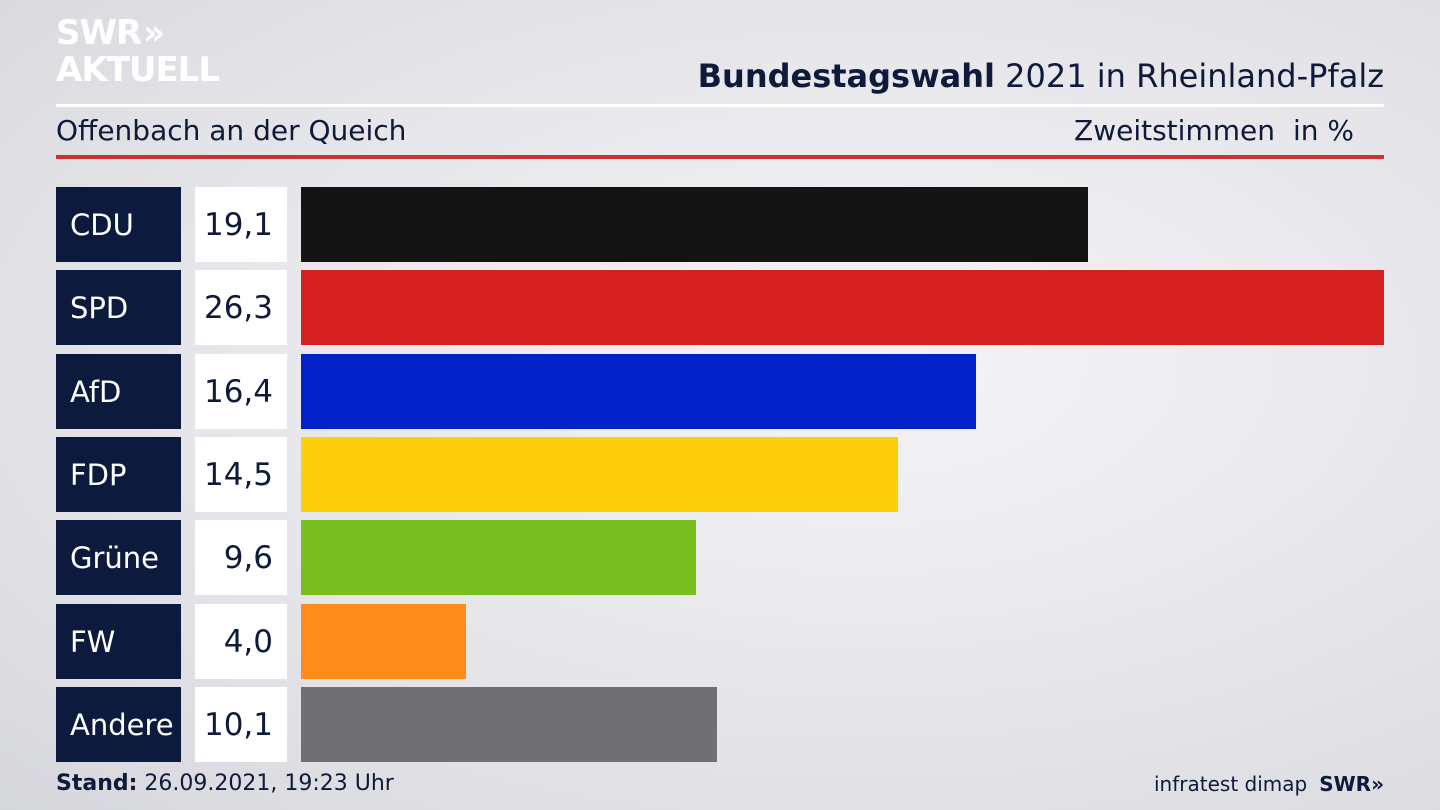 This screenshot has height=810, width=1440. I want to click on bar-andere, so click(509, 724).